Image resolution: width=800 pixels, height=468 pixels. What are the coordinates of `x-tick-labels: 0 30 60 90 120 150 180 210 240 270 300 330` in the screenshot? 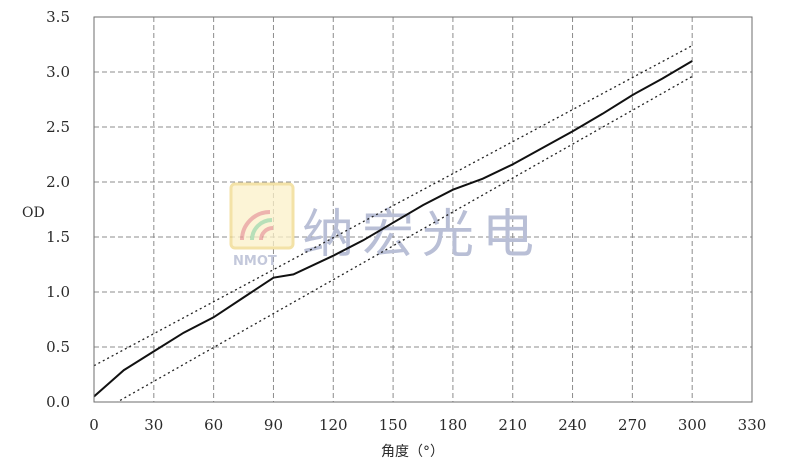 It's located at (427, 425).